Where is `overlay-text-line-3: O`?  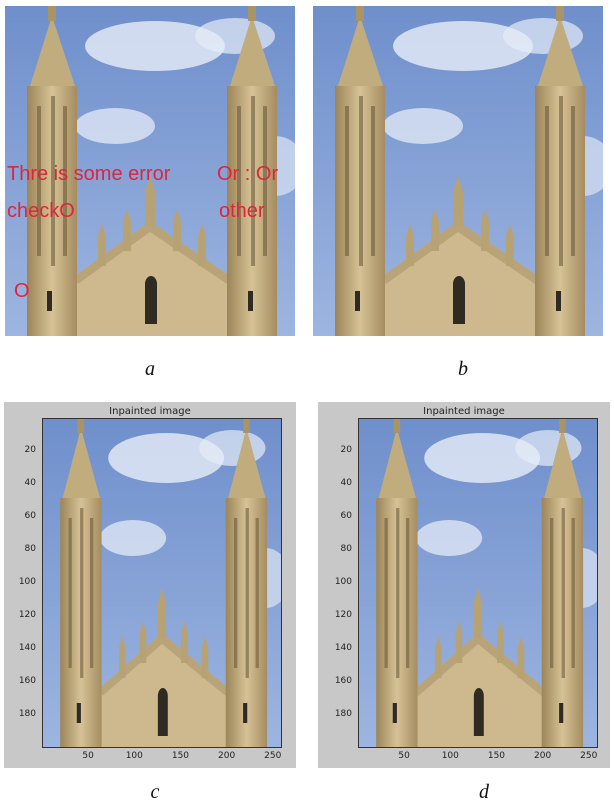
overlay-text-line-3: O is located at coordinates (22, 291).